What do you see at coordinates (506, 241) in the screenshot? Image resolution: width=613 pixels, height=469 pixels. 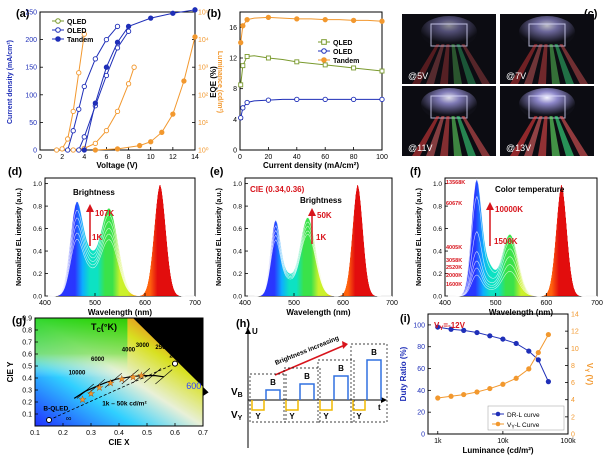 I see `temperature-low-label: 1500K` at bounding box center [506, 241].